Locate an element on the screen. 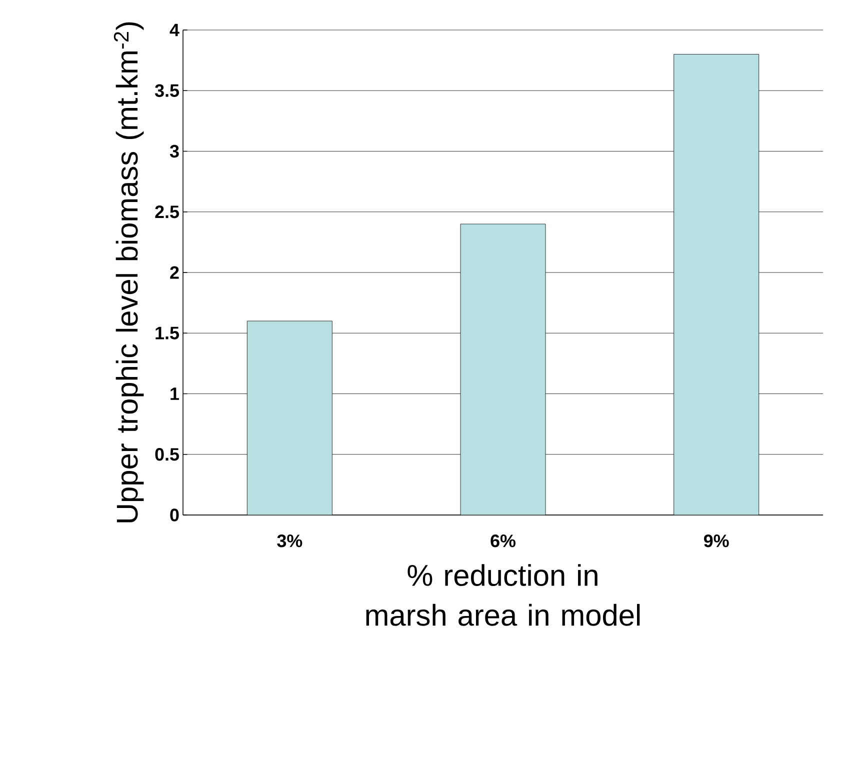  y-tick-label: 0.5 is located at coordinates (167, 454).